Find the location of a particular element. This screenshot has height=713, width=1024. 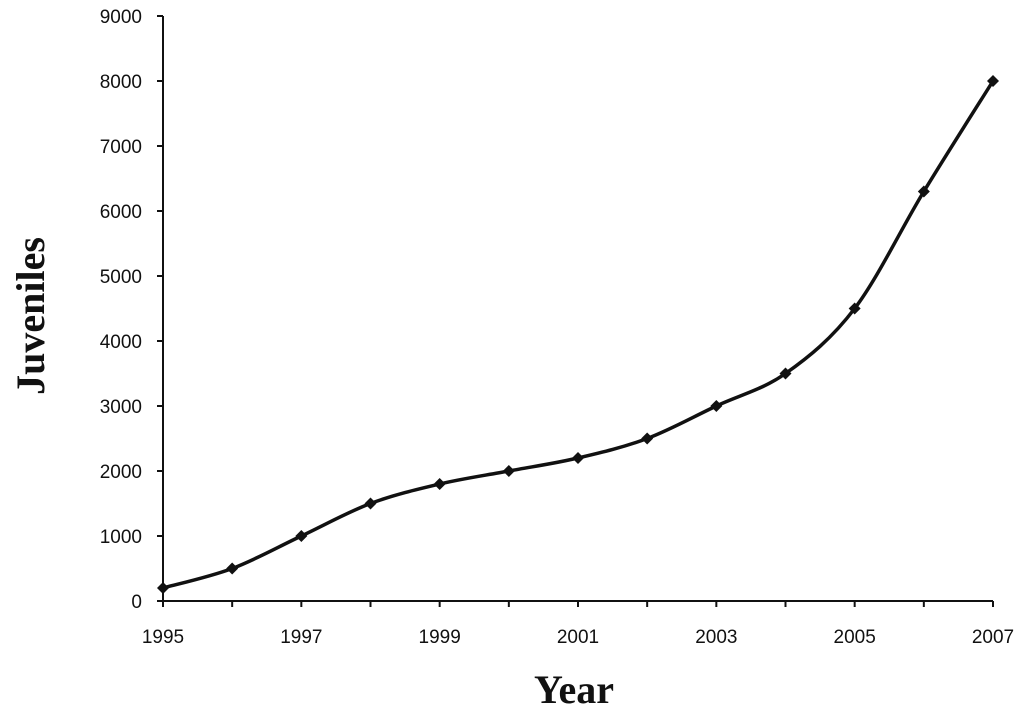

y-axis-ticks: 0 1000 2000 3000 4000 5000 6000 7000 8000 9000 is located at coordinates (131, 310).